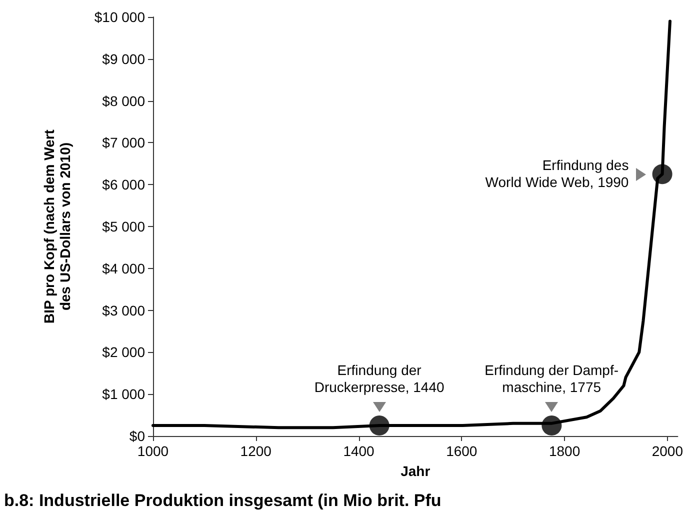 Image resolution: width=686 pixels, height=511 pixels. Describe the element at coordinates (57, 226) in the screenshot. I see `y-axis-title: BIP pro Kopf (nach dem Wert des US-Dollars von 2010)` at that location.